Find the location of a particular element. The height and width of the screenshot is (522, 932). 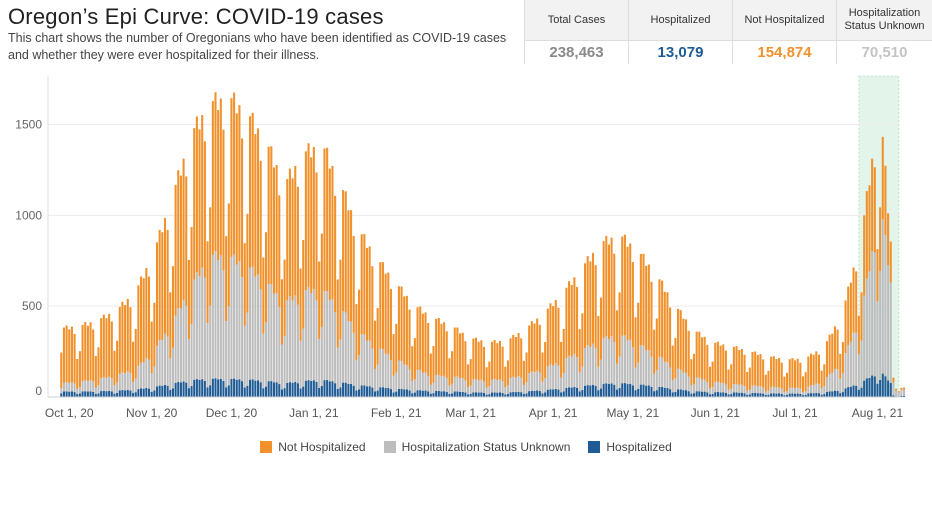

legend-item-not-hospitalized: Not Hospitalized is located at coordinates (313, 447).